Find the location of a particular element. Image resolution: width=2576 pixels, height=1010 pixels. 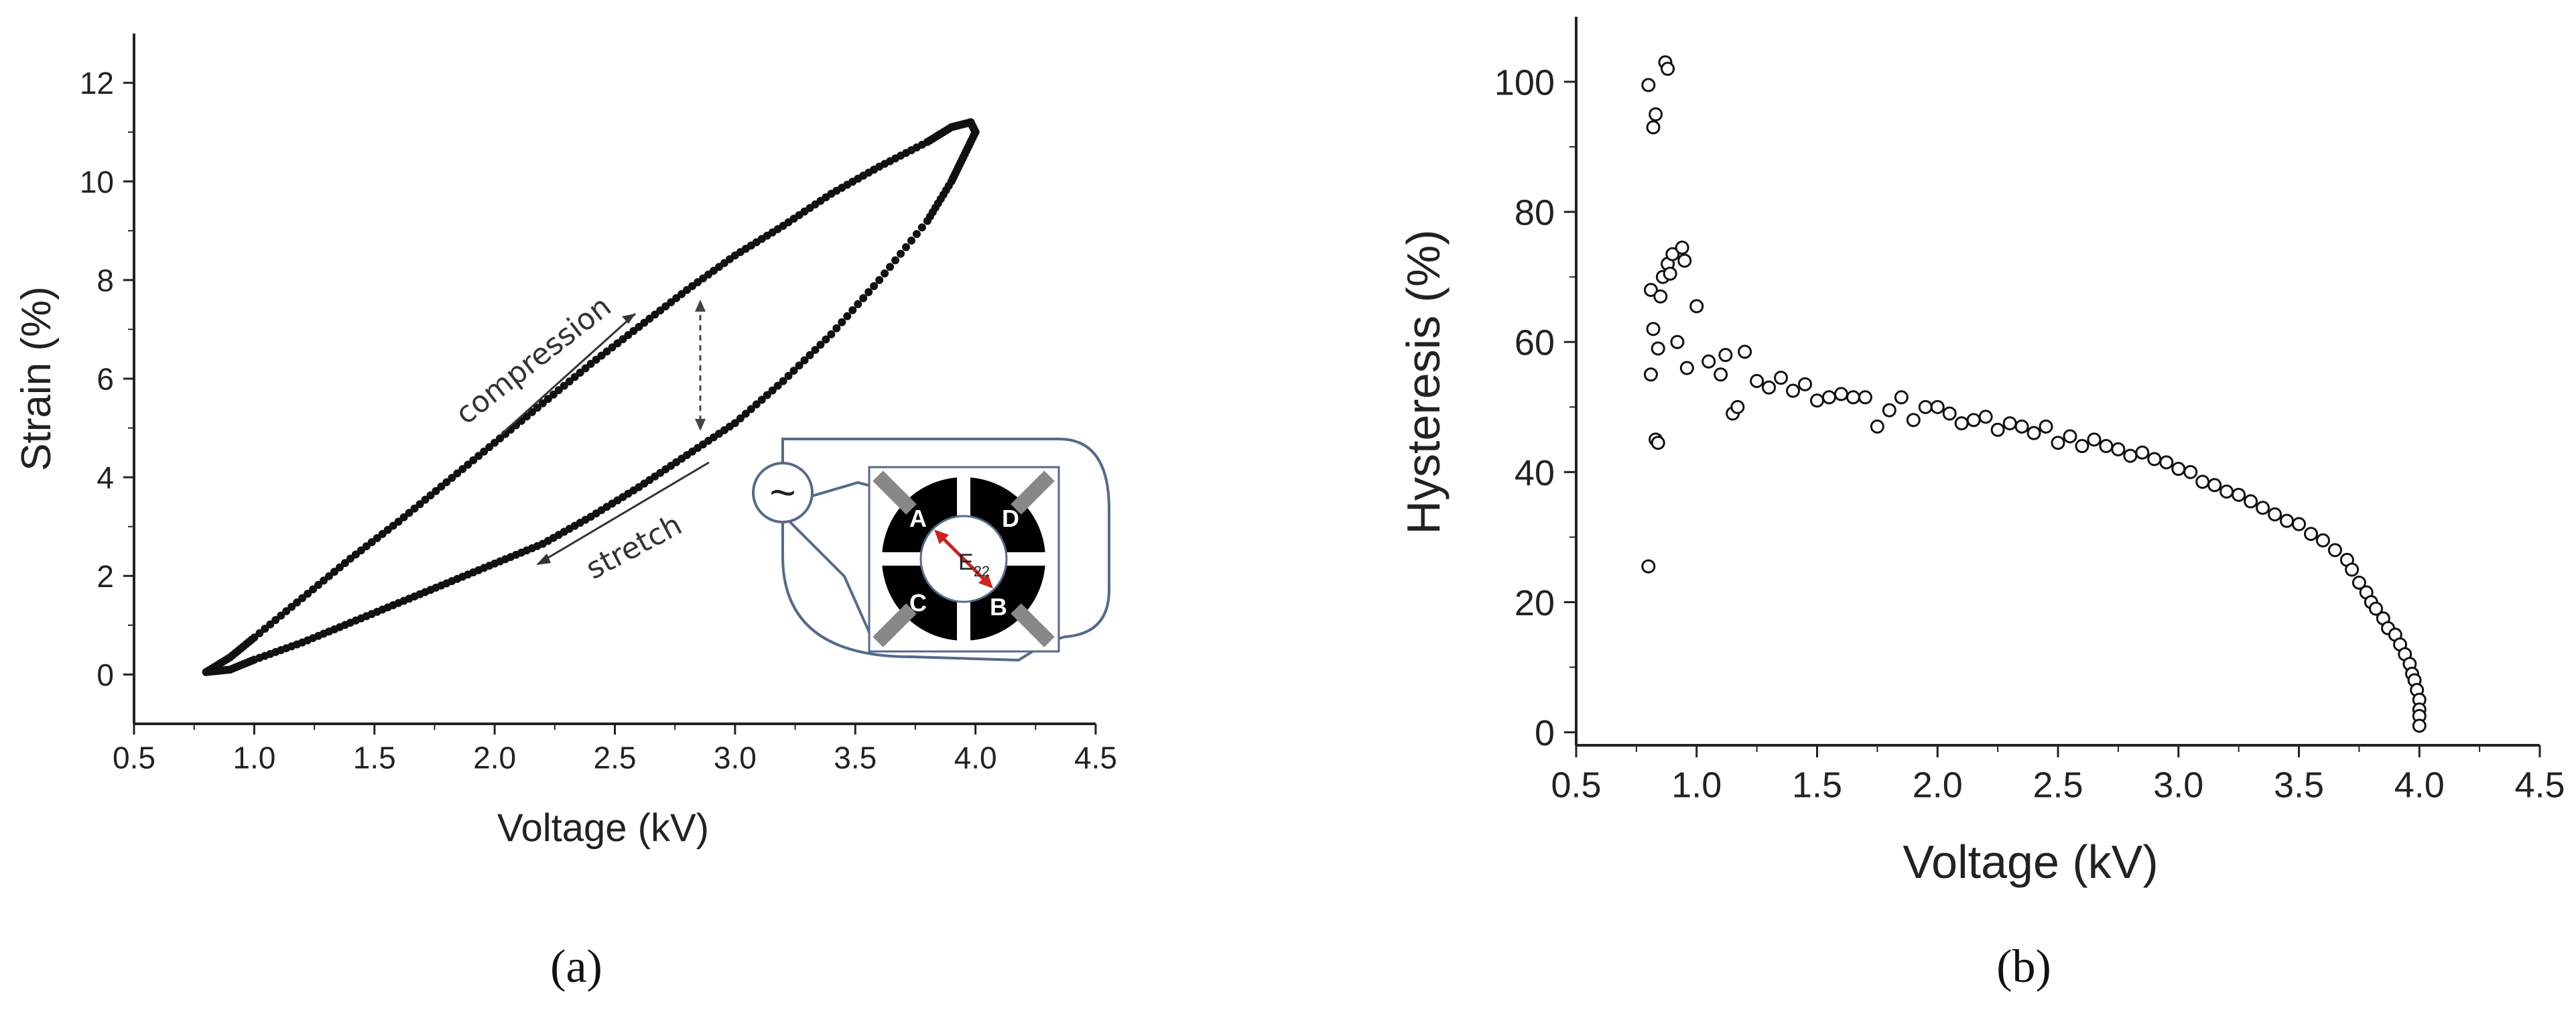

panel-label-a: (a) is located at coordinates (576, 967).